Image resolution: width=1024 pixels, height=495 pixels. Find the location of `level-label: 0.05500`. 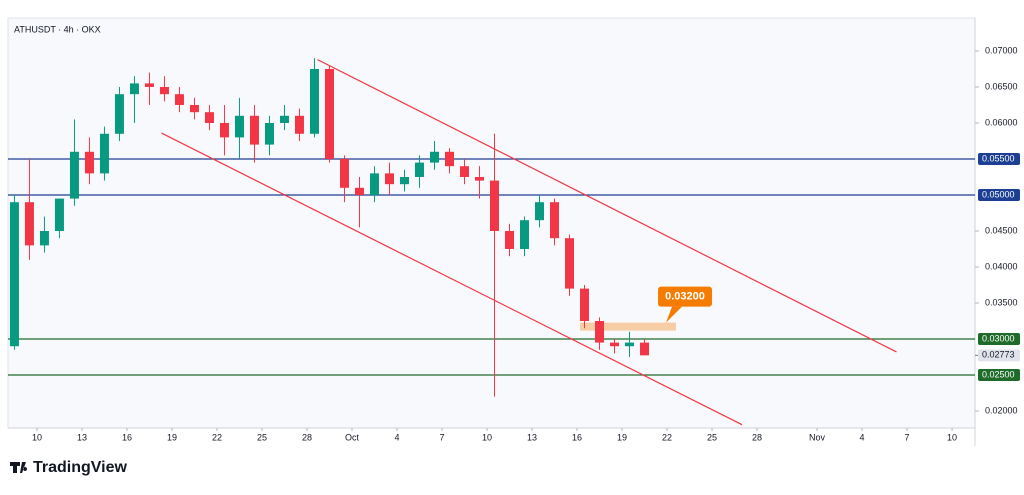

level-label: 0.05500 is located at coordinates (998, 158).